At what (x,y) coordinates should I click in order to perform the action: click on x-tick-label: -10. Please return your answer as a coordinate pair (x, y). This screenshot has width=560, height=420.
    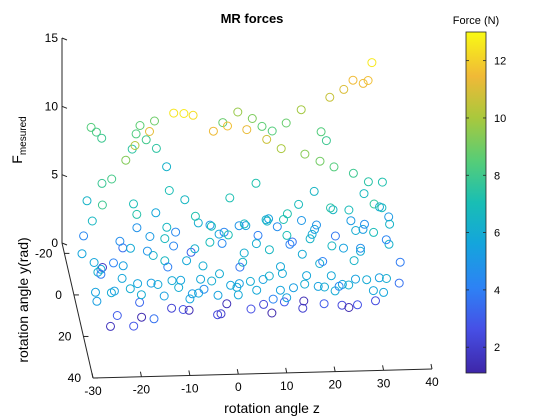
    Looking at the image, I should click on (190, 388).